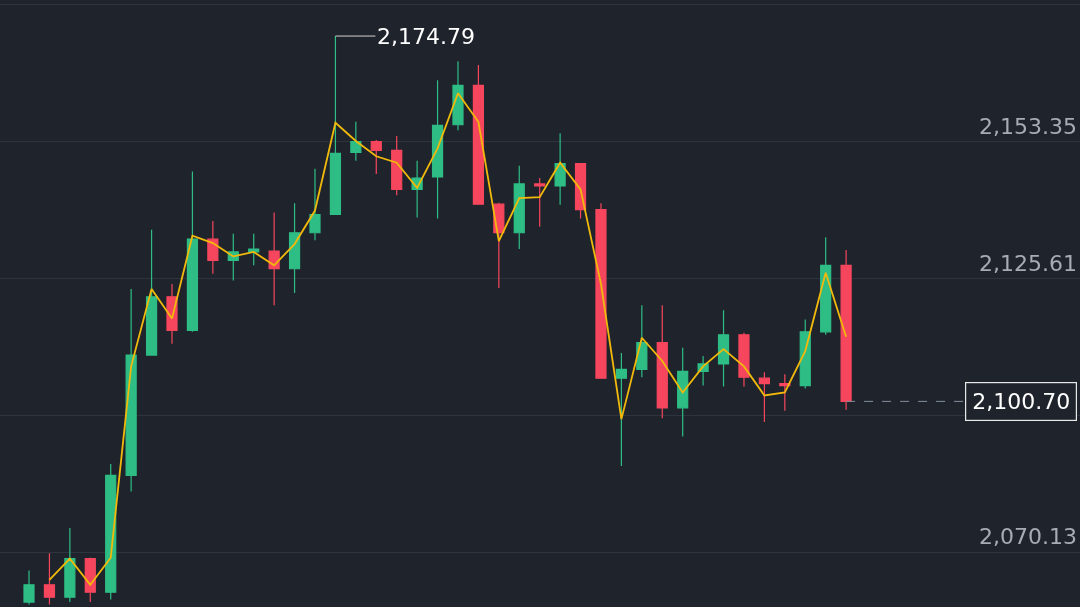 The height and width of the screenshot is (607, 1080). I want to click on y-tick-label: 2,153.35, so click(1028, 127).